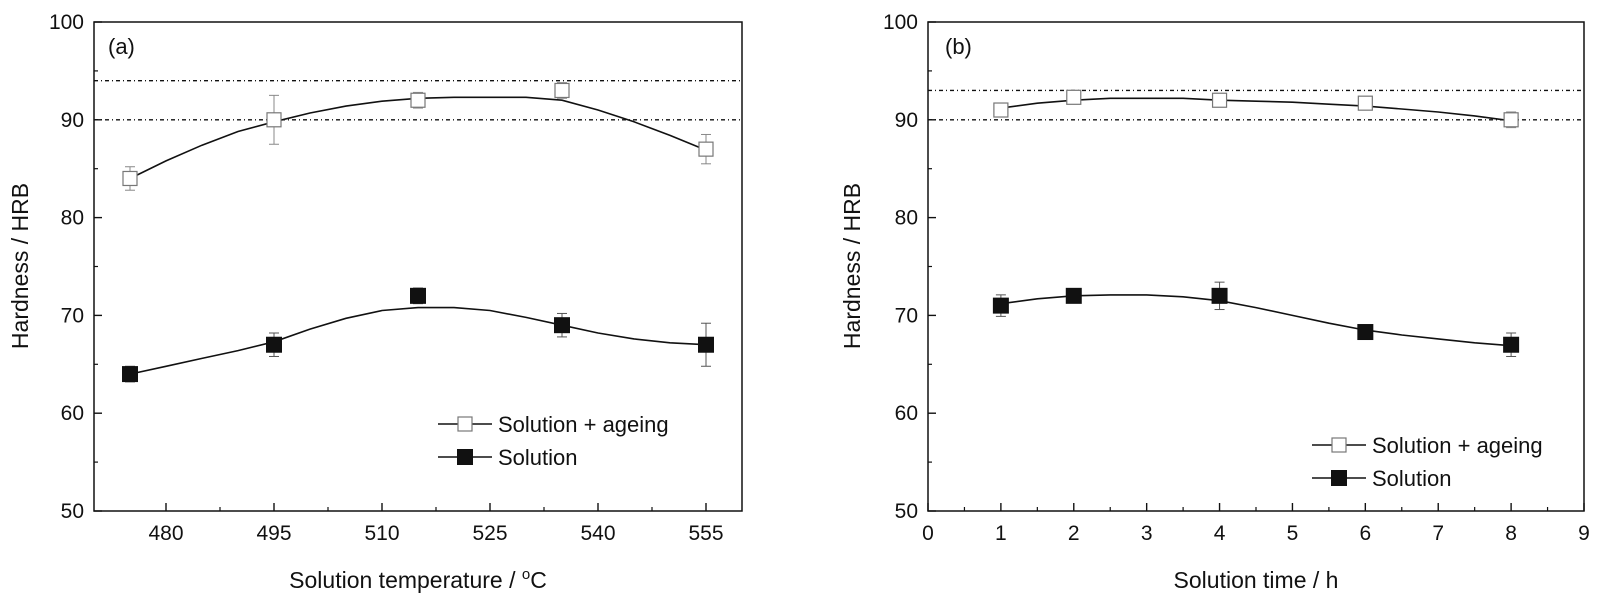  Describe the element at coordinates (489, 533) in the screenshot. I see `x-tick-label: 525` at that location.